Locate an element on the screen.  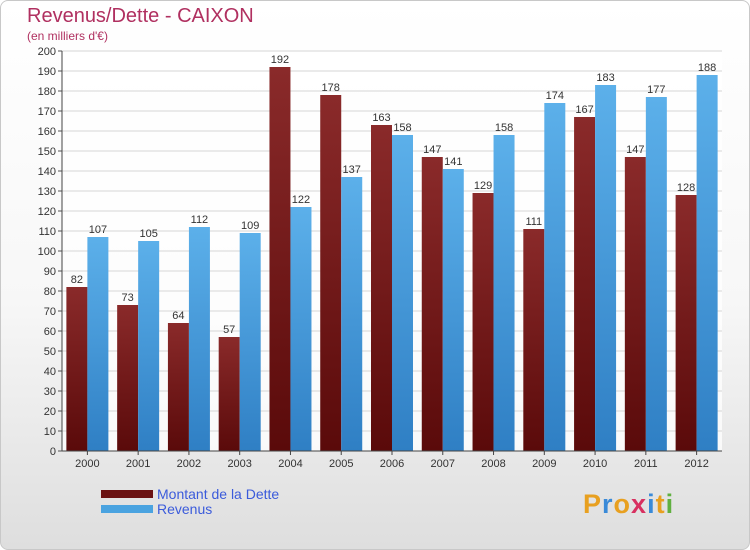
bar-revenus-2007 is located at coordinates (453, 310).